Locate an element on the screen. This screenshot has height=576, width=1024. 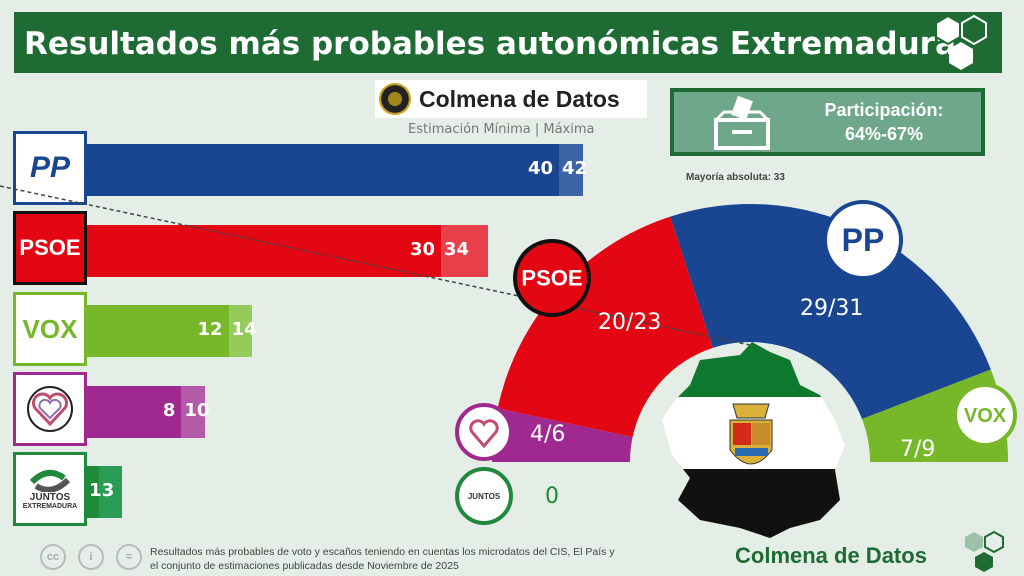
bar-pp: 40 42 is located at coordinates (337, 170).